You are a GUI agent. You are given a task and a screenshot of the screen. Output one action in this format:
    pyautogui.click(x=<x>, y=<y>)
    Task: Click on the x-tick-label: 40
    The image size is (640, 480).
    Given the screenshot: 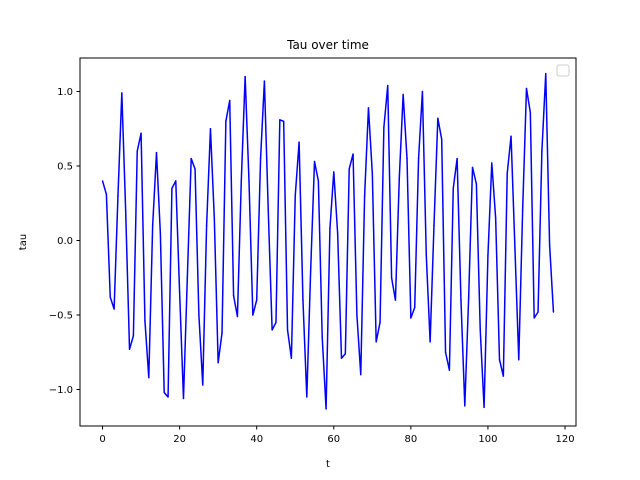 What is the action you would take?
    pyautogui.click(x=256, y=439)
    